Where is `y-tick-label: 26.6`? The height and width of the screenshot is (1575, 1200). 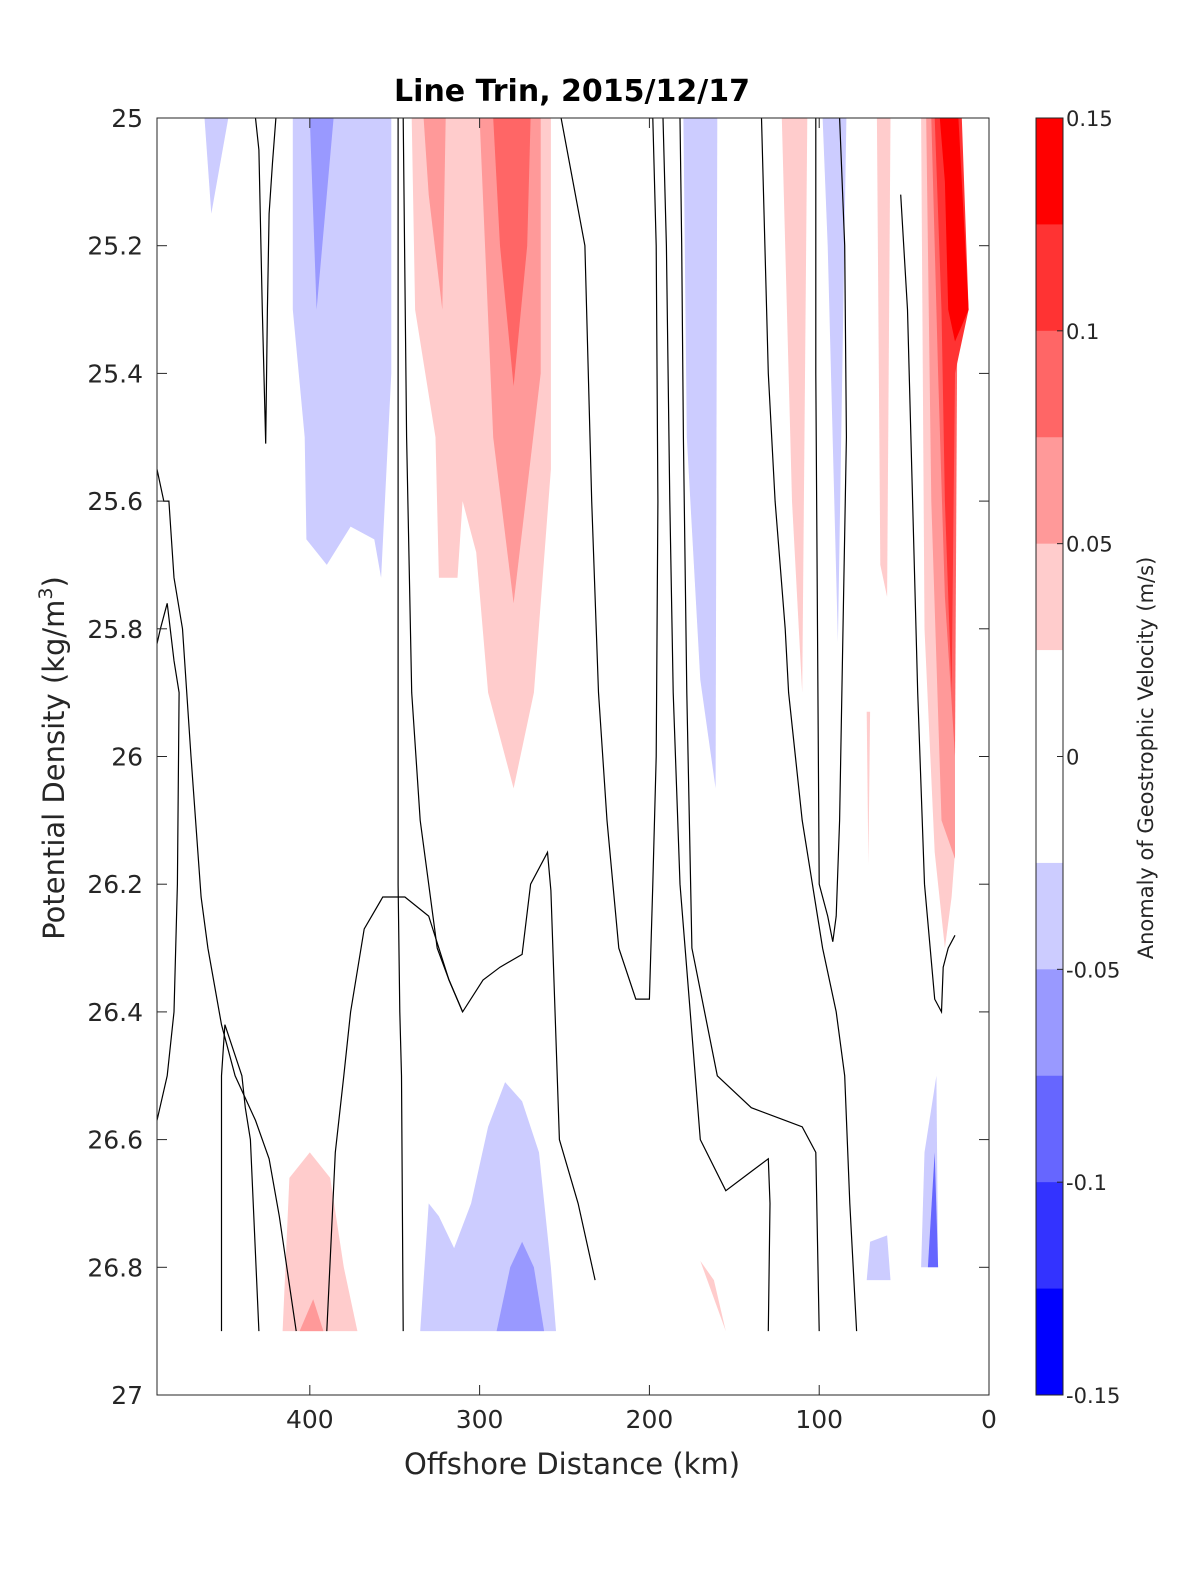
y-tick-label: 26.6 is located at coordinates (115, 1140).